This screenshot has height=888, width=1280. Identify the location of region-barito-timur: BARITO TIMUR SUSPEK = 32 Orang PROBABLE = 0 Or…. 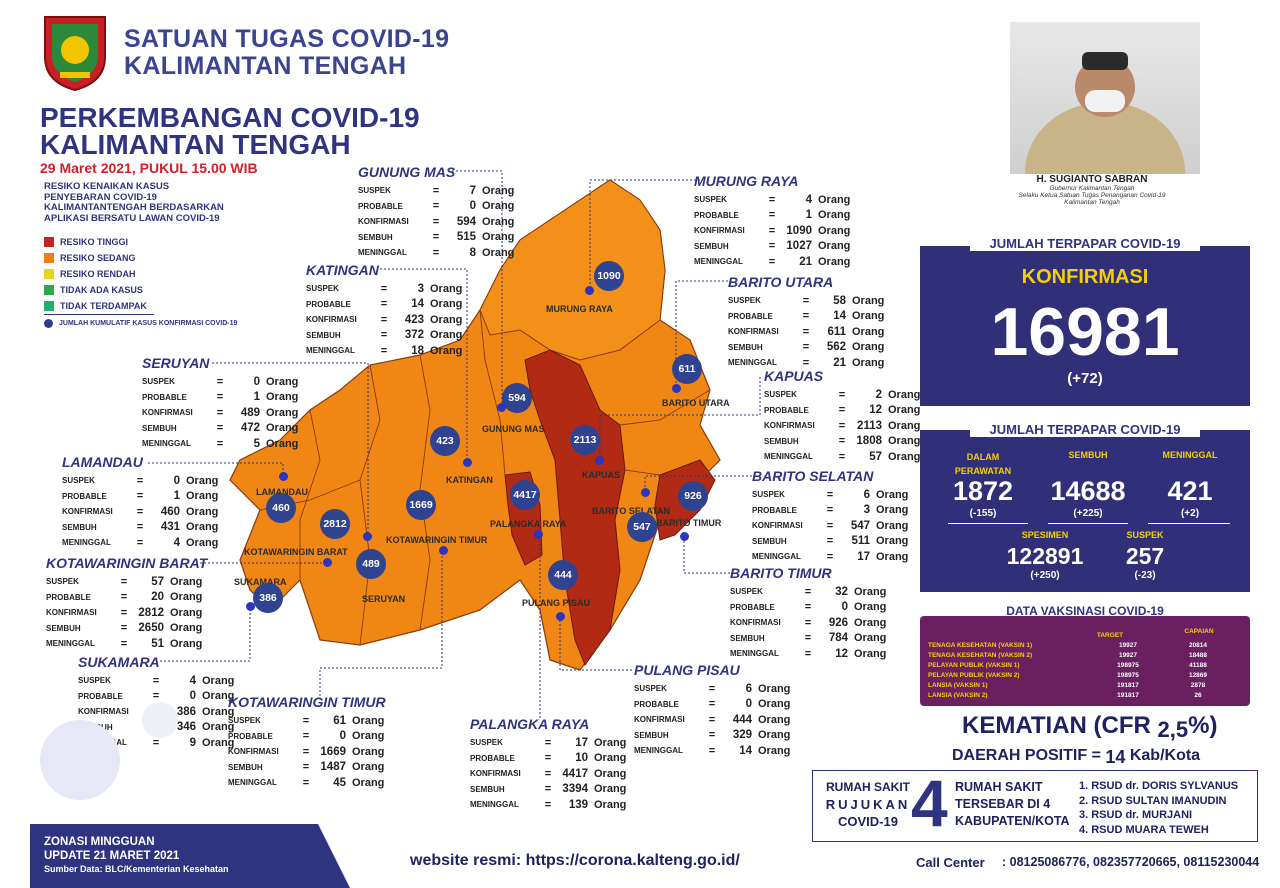
(808, 612).